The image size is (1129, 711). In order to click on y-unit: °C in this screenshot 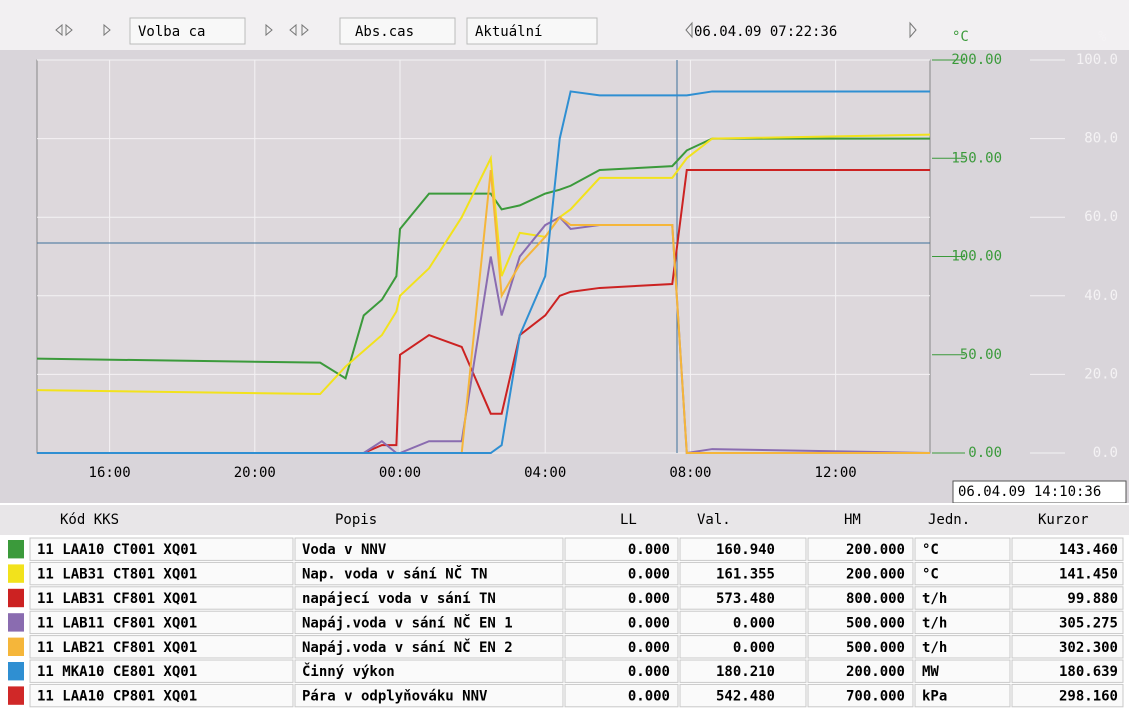, I will do `click(960, 37)`.